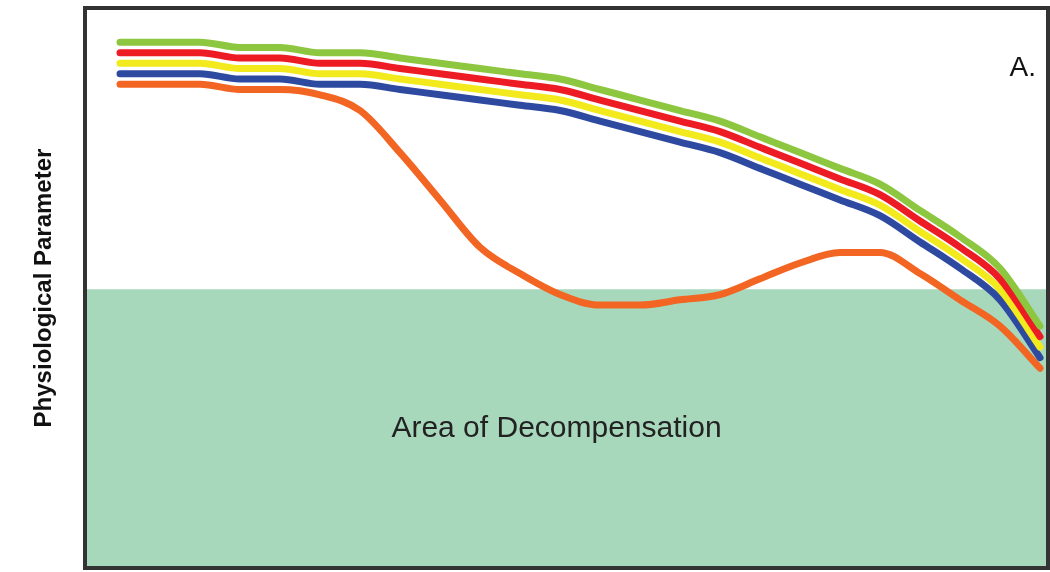  What do you see at coordinates (42, 288) in the screenshot?
I see `y-axis-title: Physiological Parameter` at bounding box center [42, 288].